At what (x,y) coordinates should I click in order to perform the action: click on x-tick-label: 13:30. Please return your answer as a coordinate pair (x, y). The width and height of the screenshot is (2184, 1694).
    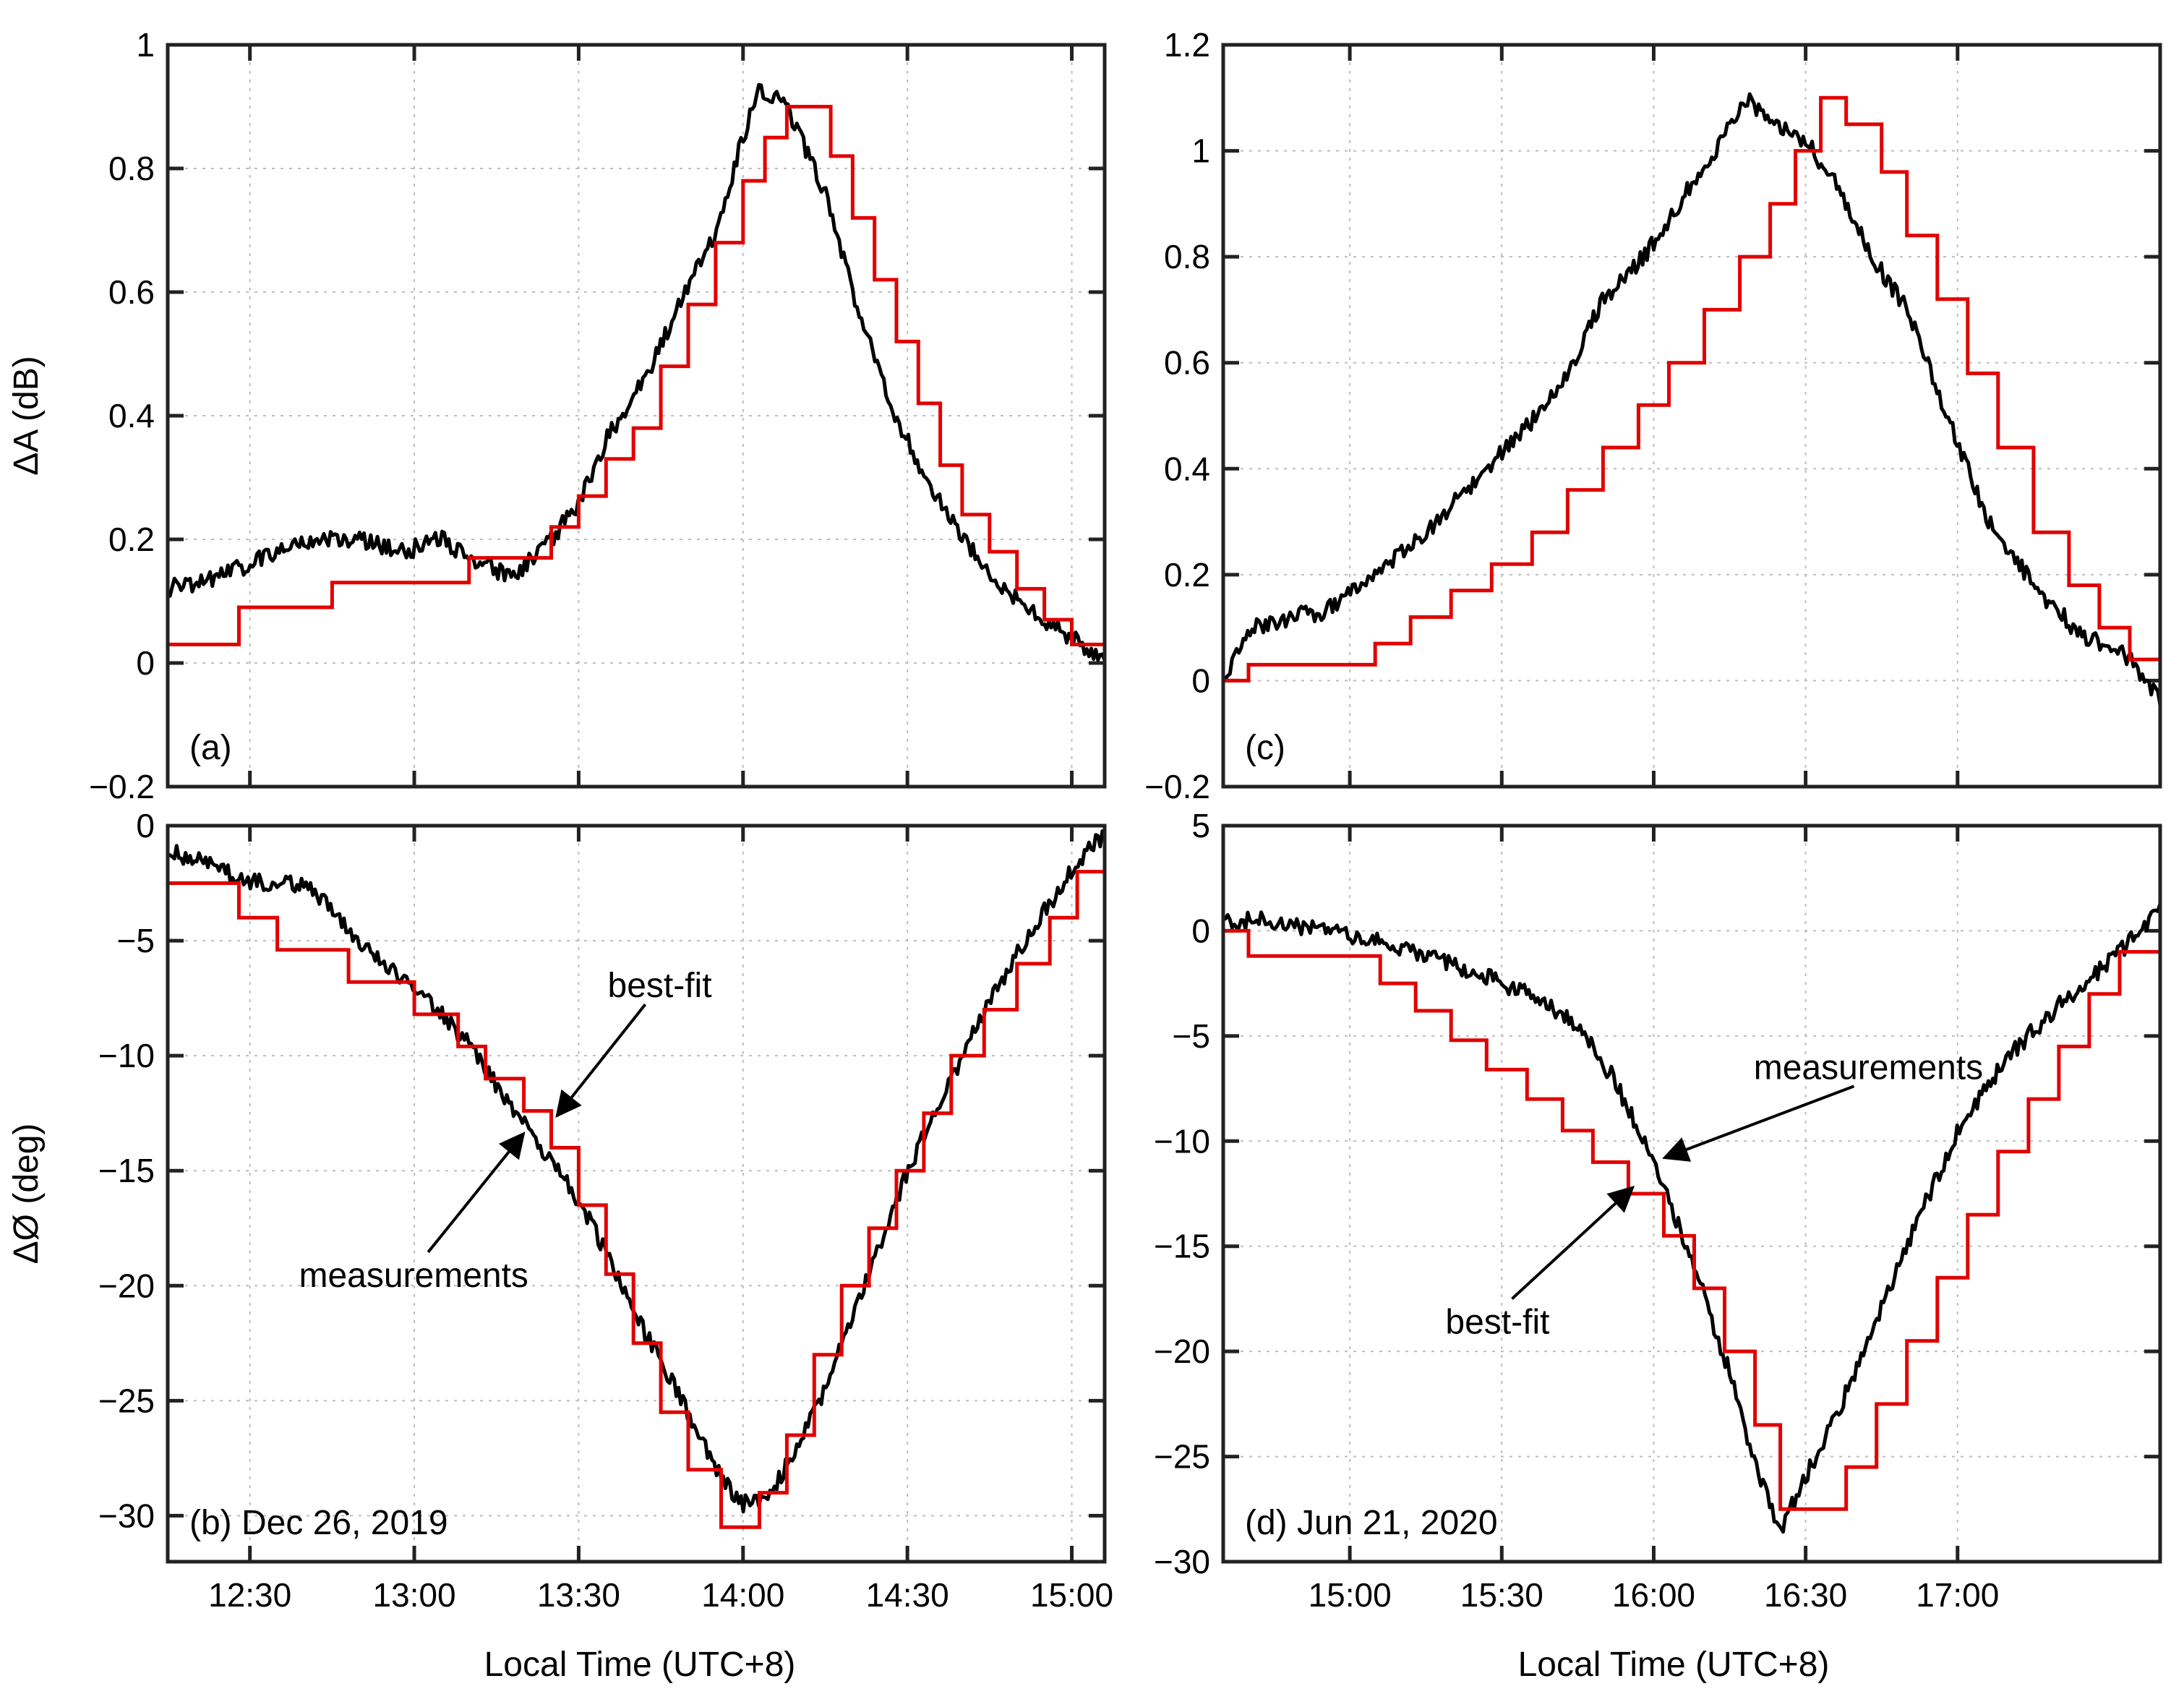
    Looking at the image, I should click on (578, 1595).